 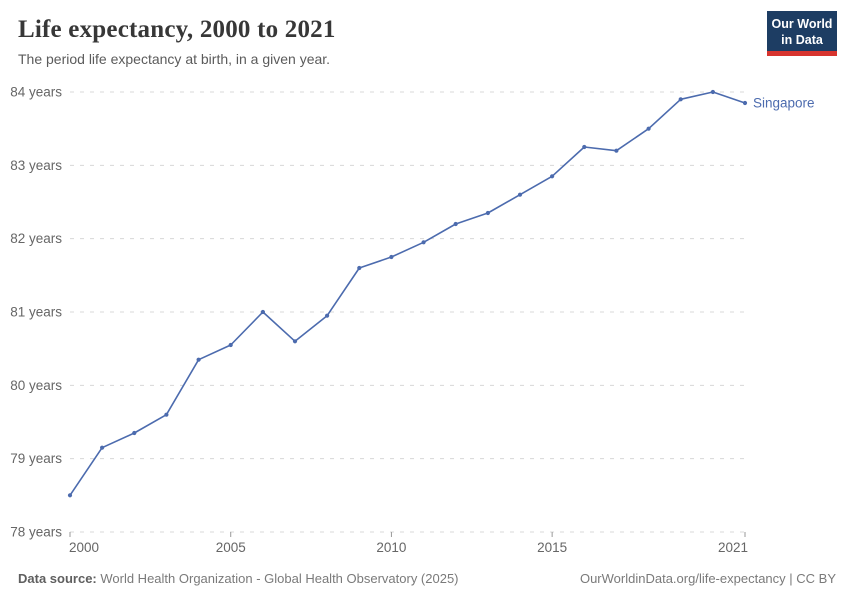 What do you see at coordinates (455, 224) in the screenshot?
I see `data-point-2012` at bounding box center [455, 224].